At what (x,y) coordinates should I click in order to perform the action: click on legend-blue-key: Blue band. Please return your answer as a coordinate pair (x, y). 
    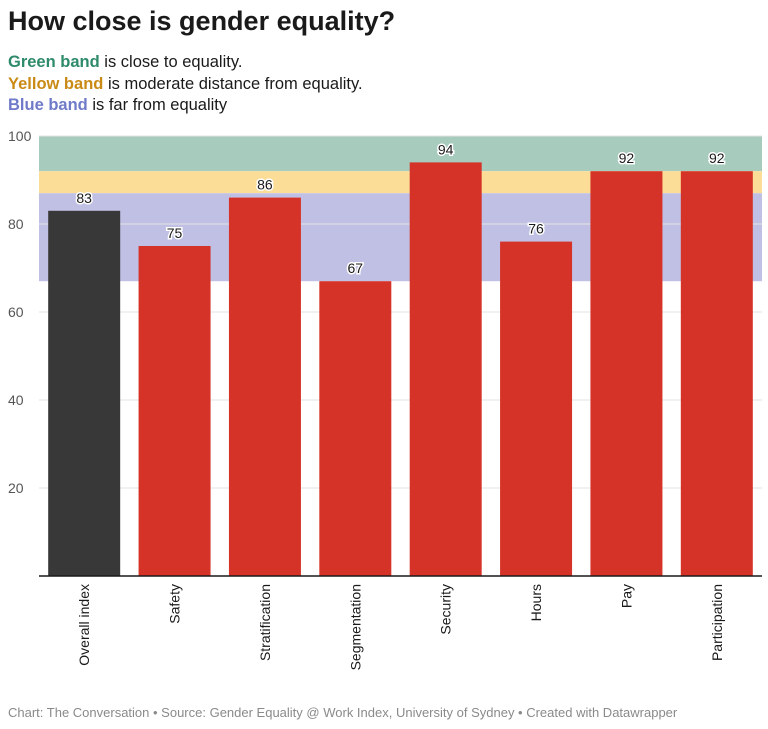
    Looking at the image, I should click on (48, 105).